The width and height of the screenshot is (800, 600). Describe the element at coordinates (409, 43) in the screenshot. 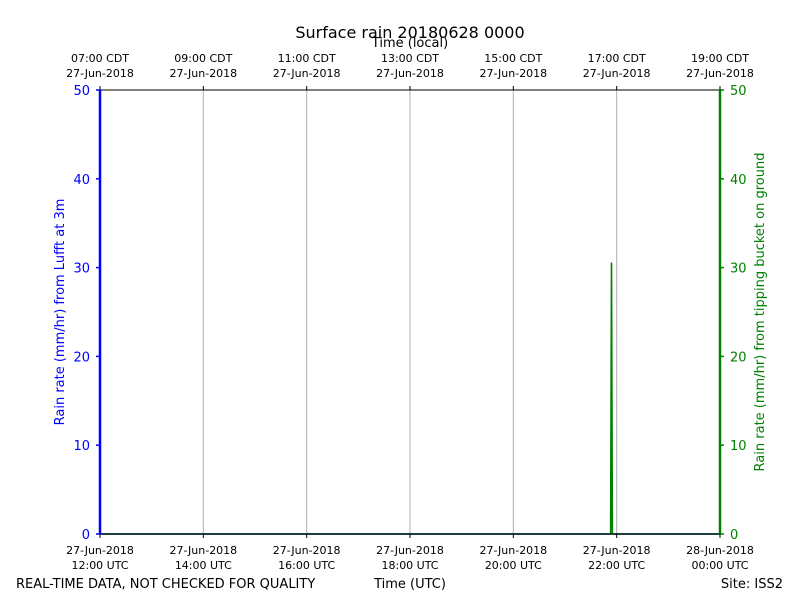

I see `top-axis-label: Time (local)` at that location.